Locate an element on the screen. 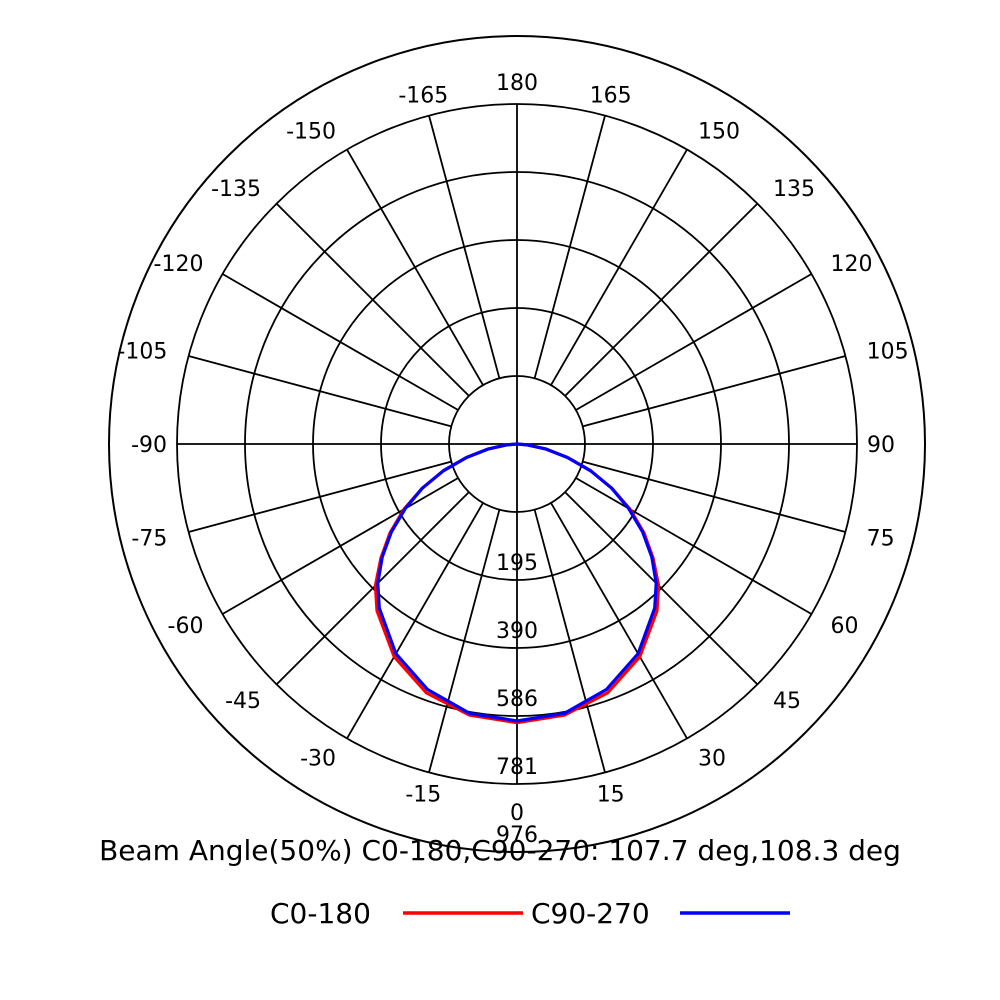 The height and width of the screenshot is (1000, 1000). angle-tick-label: -75 is located at coordinates (149, 539).